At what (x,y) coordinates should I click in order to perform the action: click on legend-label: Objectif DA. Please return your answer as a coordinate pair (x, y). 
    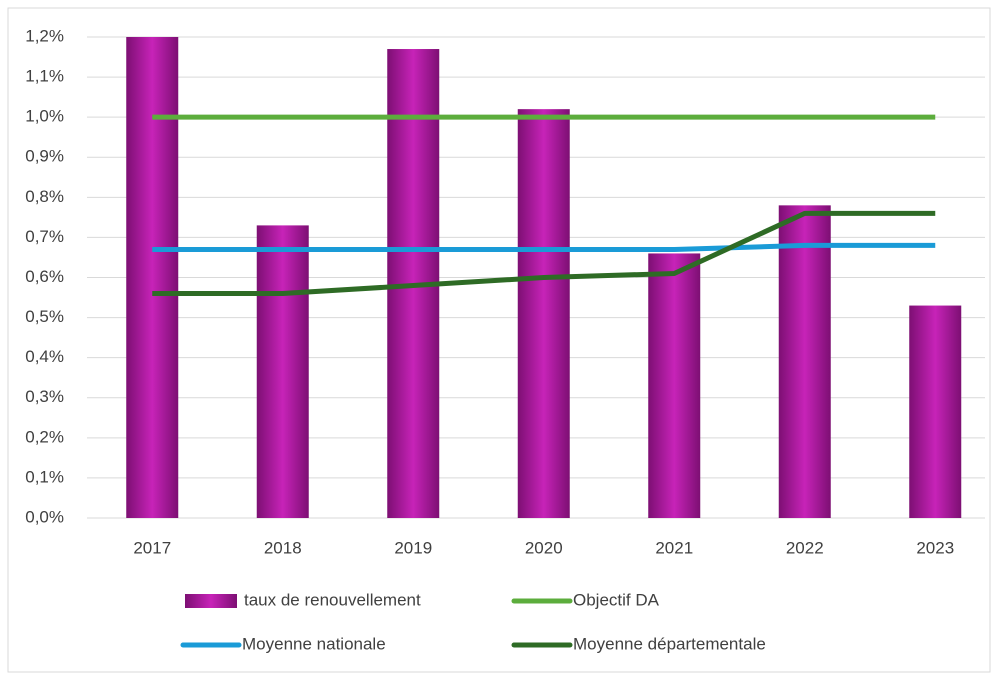
    Looking at the image, I should click on (616, 599).